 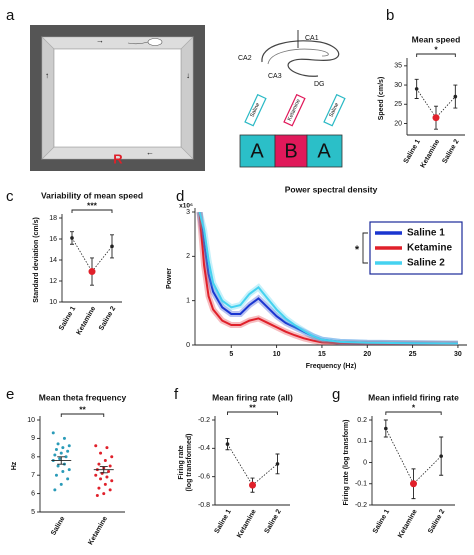 I want to click on y-tick-label: -0.4, so click(x=204, y=448).